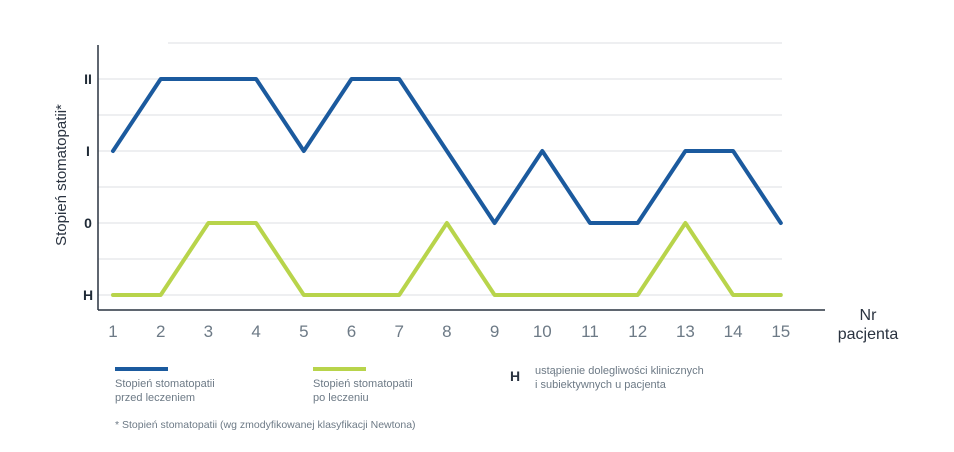  What do you see at coordinates (446, 331) in the screenshot?
I see `x-tick-label: 8` at bounding box center [446, 331].